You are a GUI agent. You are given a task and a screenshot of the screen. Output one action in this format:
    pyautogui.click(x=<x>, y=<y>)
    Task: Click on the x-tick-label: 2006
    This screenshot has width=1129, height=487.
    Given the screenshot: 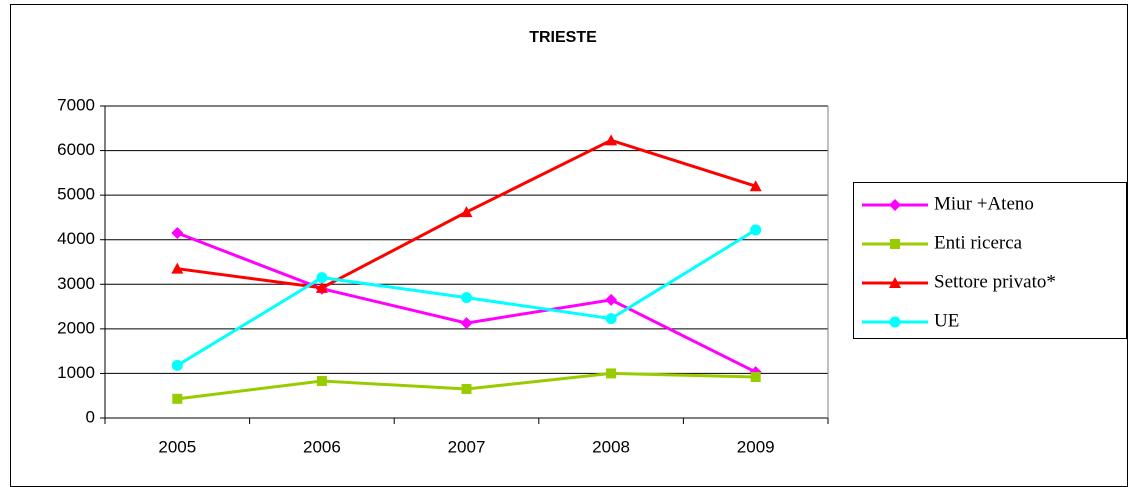 What is the action you would take?
    pyautogui.click(x=322, y=446)
    